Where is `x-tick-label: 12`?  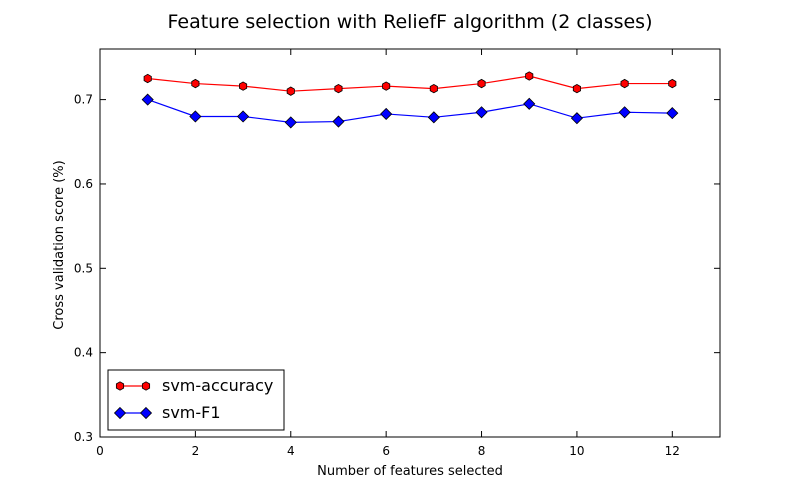 x-tick-label: 12 is located at coordinates (672, 451).